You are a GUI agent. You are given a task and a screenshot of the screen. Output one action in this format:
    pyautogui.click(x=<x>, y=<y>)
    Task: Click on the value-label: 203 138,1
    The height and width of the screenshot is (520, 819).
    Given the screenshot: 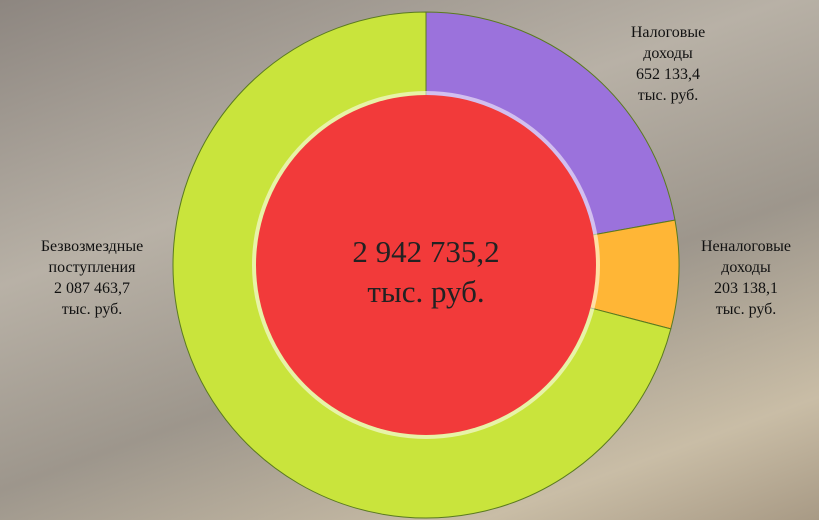 What is the action you would take?
    pyautogui.click(x=746, y=288)
    